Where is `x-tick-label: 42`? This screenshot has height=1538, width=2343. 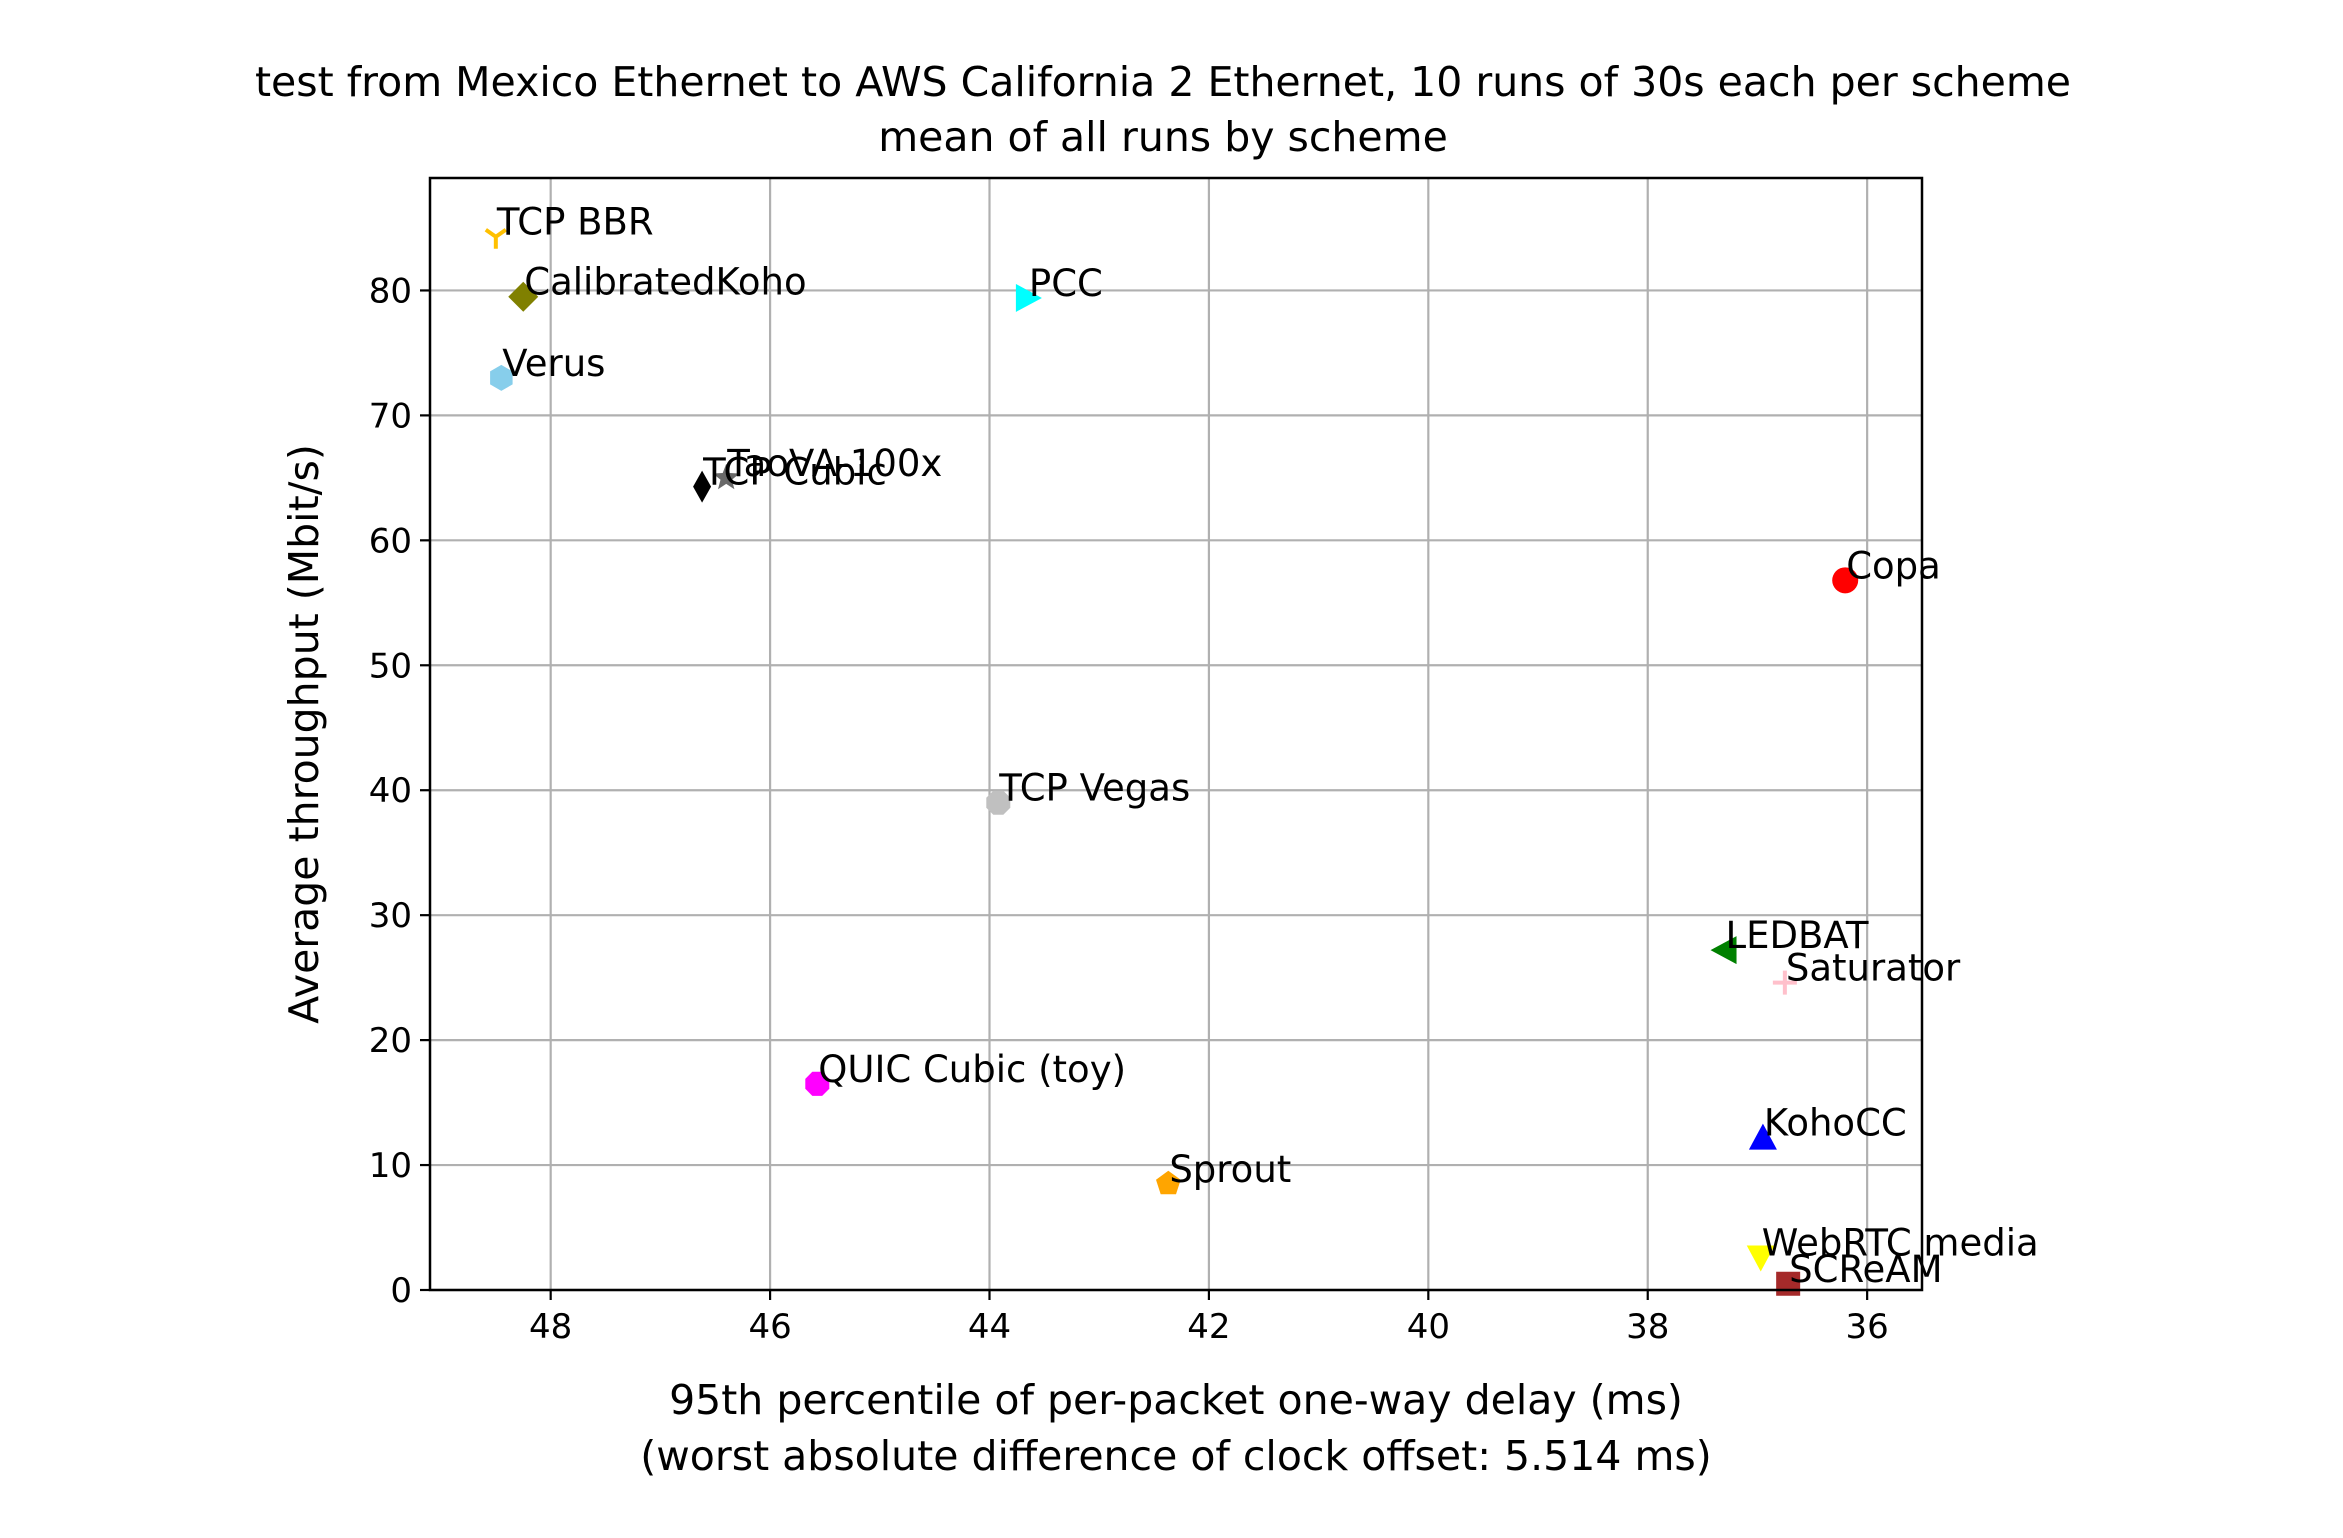 x-tick-label: 42 is located at coordinates (1208, 1327).